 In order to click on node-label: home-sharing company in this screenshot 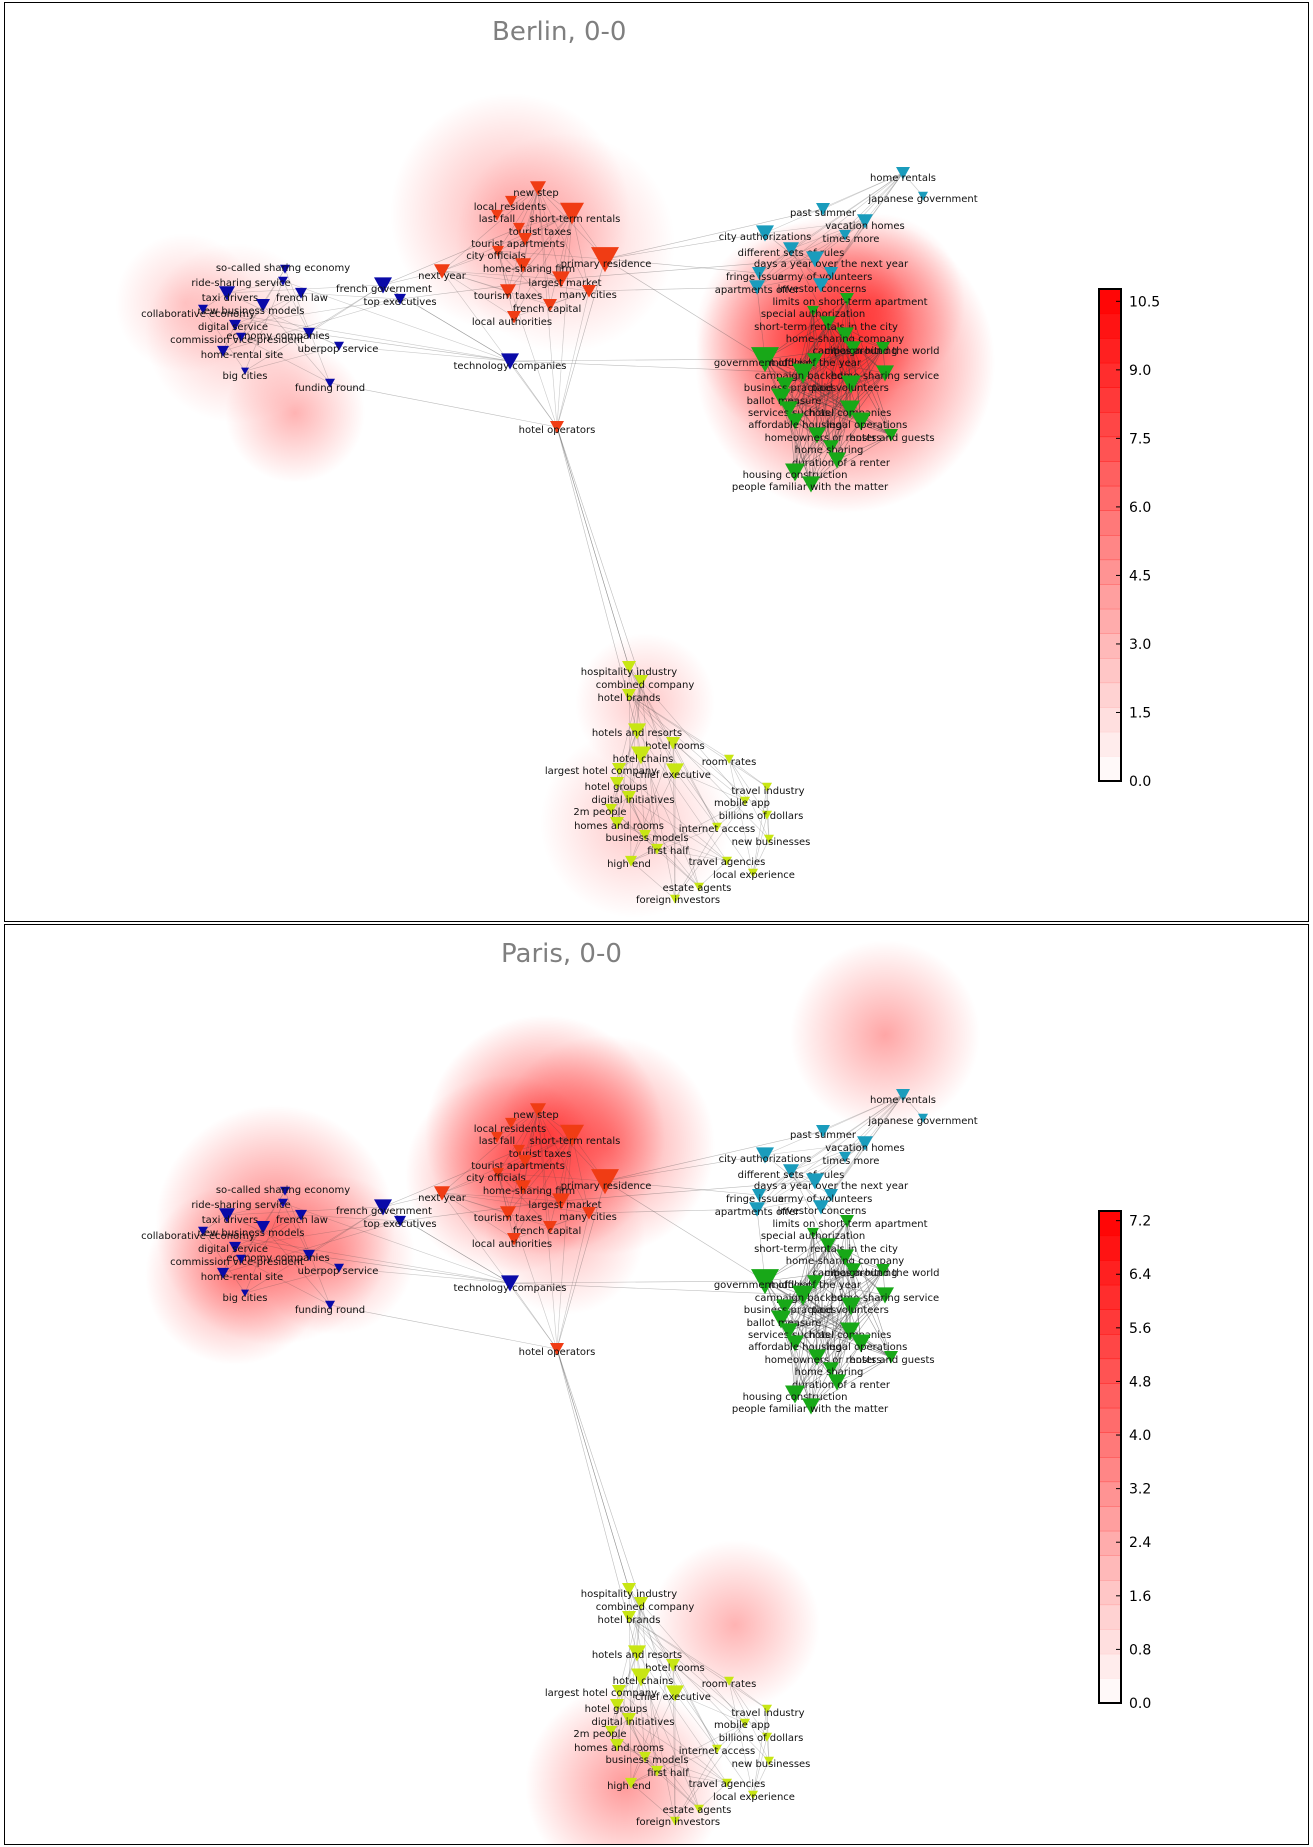, I will do `click(845, 339)`.